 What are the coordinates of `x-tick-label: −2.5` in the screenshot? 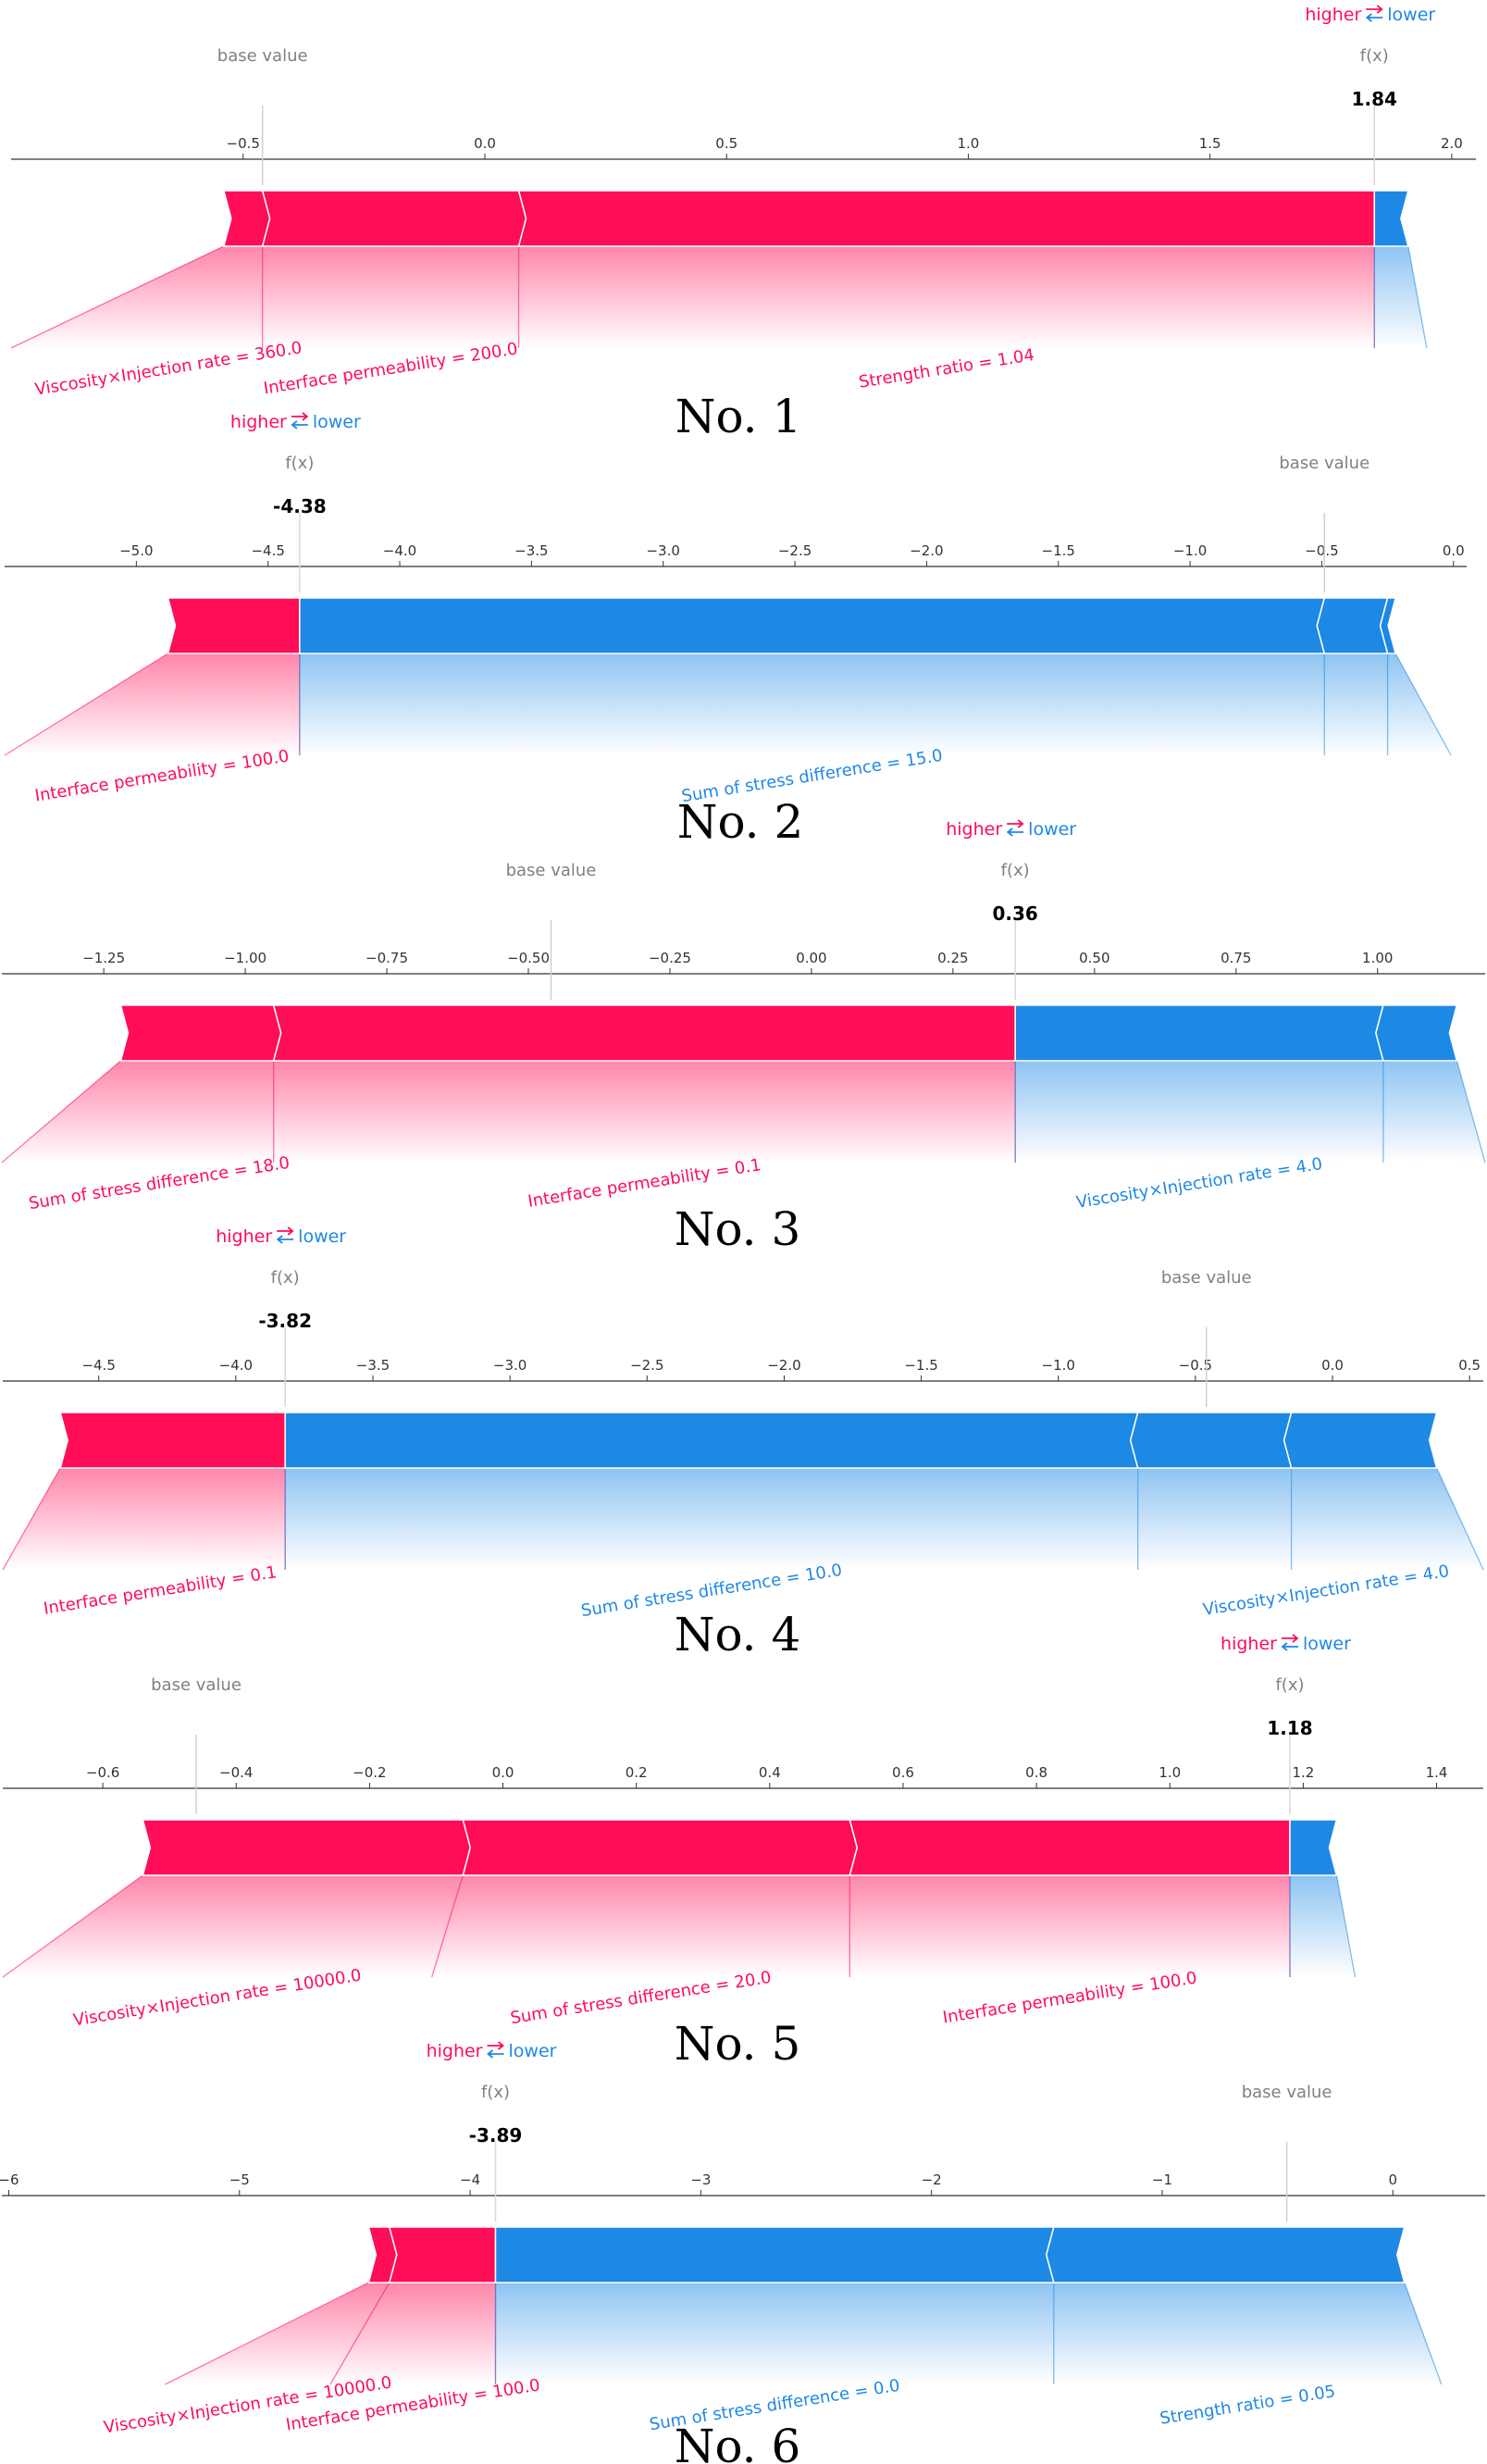 It's located at (795, 550).